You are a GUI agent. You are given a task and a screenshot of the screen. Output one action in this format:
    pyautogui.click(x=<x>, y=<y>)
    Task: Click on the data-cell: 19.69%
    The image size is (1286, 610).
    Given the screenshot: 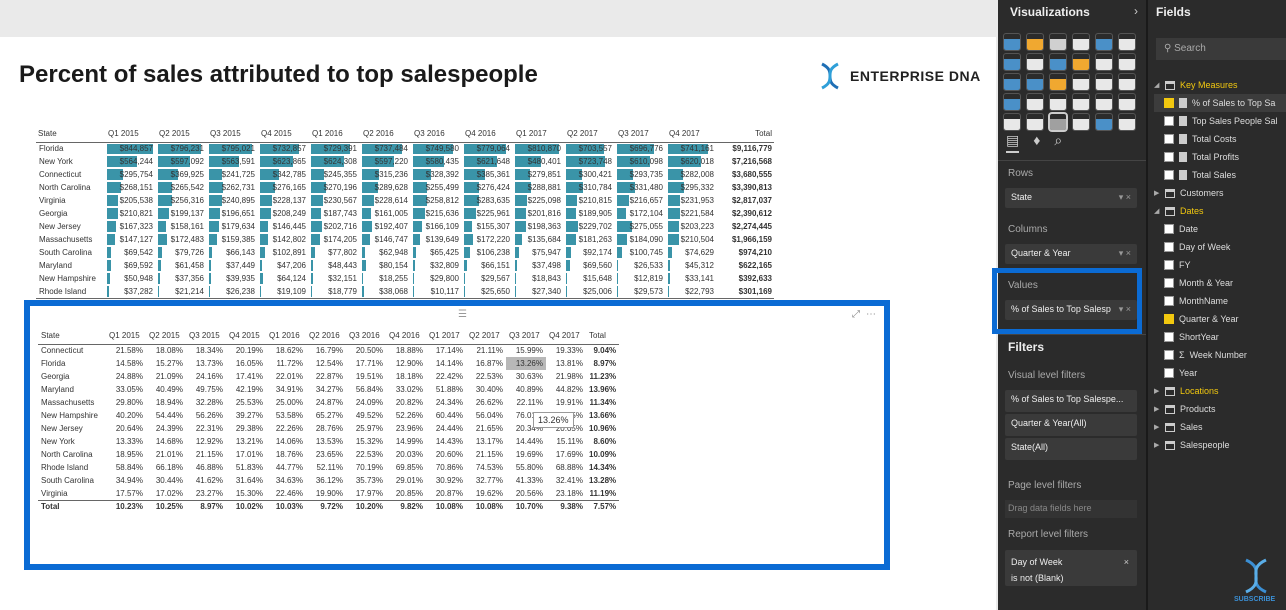 What is the action you would take?
    pyautogui.click(x=529, y=454)
    